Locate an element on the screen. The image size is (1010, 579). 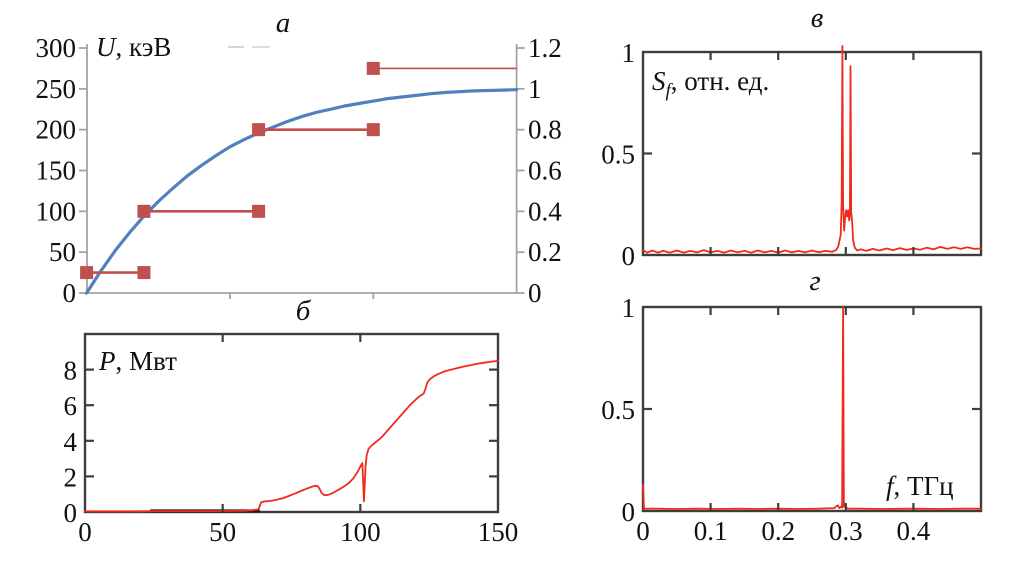
panel-b-title: б is located at coordinates (303, 311).